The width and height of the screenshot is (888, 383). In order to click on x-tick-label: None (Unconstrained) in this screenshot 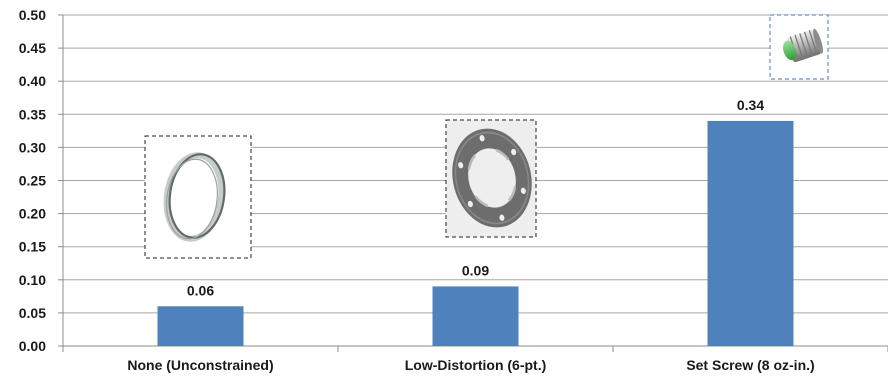, I will do `click(200, 365)`.